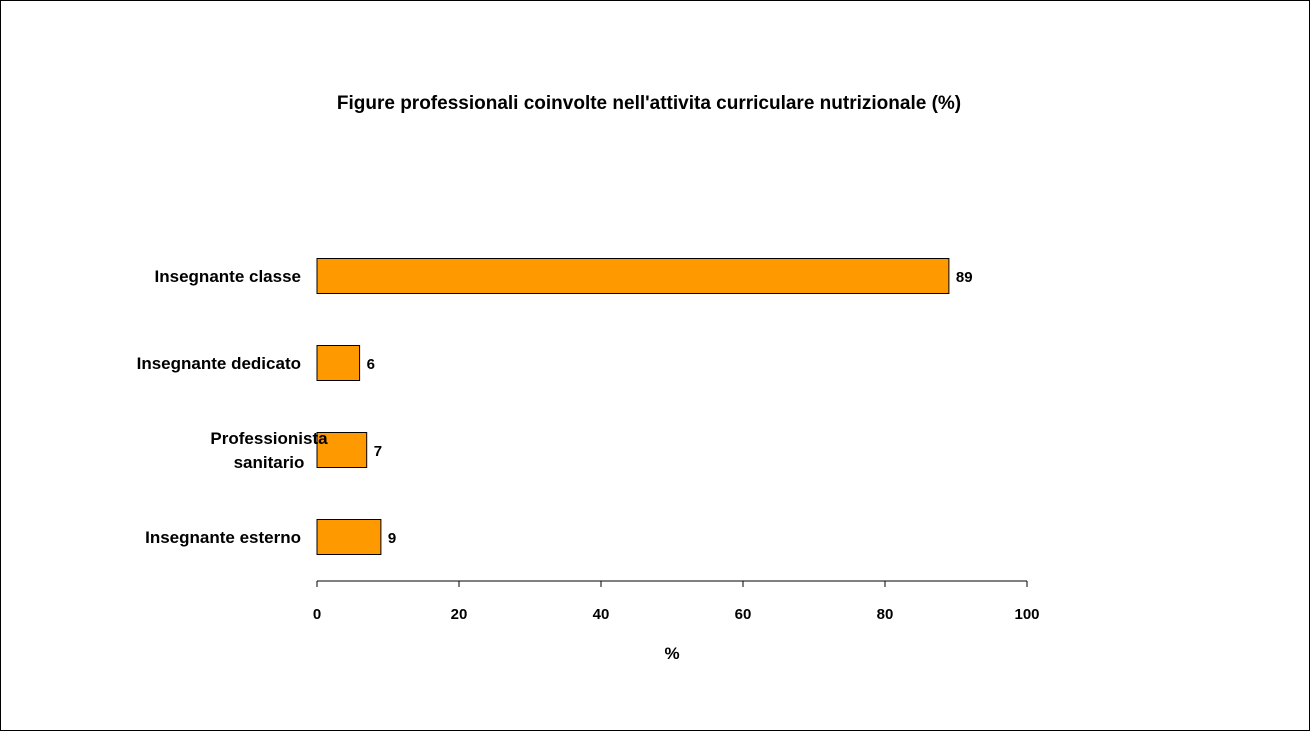  What do you see at coordinates (671, 653) in the screenshot?
I see `x-axis-title: %` at bounding box center [671, 653].